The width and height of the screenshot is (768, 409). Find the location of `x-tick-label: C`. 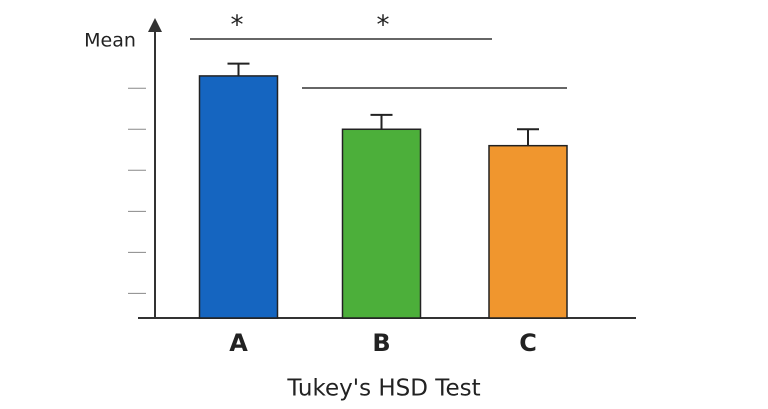

x-tick-label: C is located at coordinates (528, 343).